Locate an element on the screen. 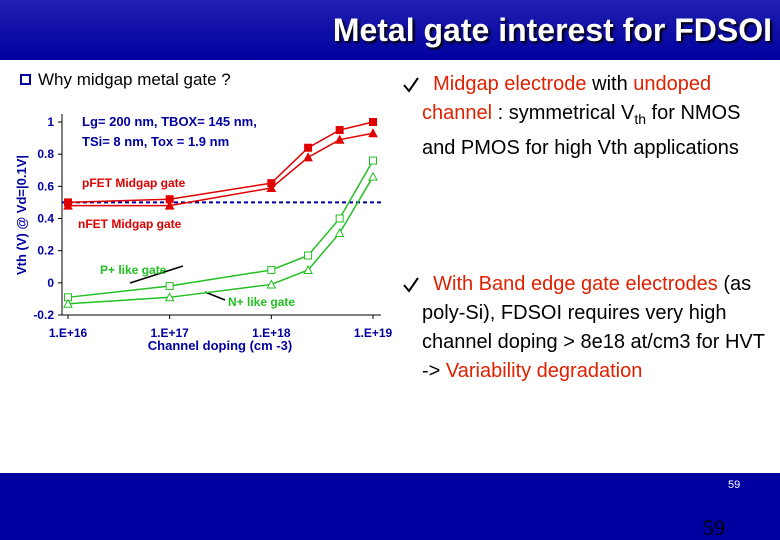 The width and height of the screenshot is (780, 540). title-bar is located at coordinates (390, 30).